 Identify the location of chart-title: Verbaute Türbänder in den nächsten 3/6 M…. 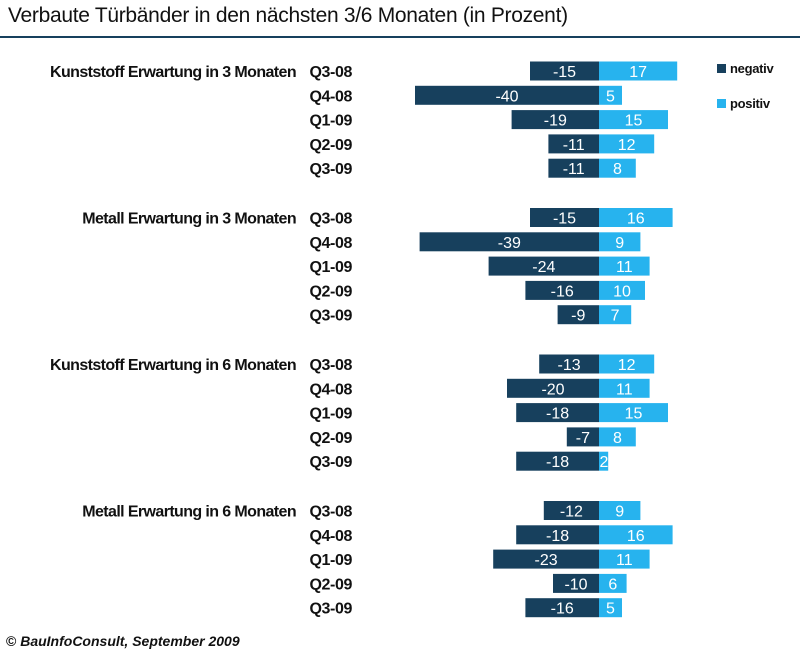
(288, 15).